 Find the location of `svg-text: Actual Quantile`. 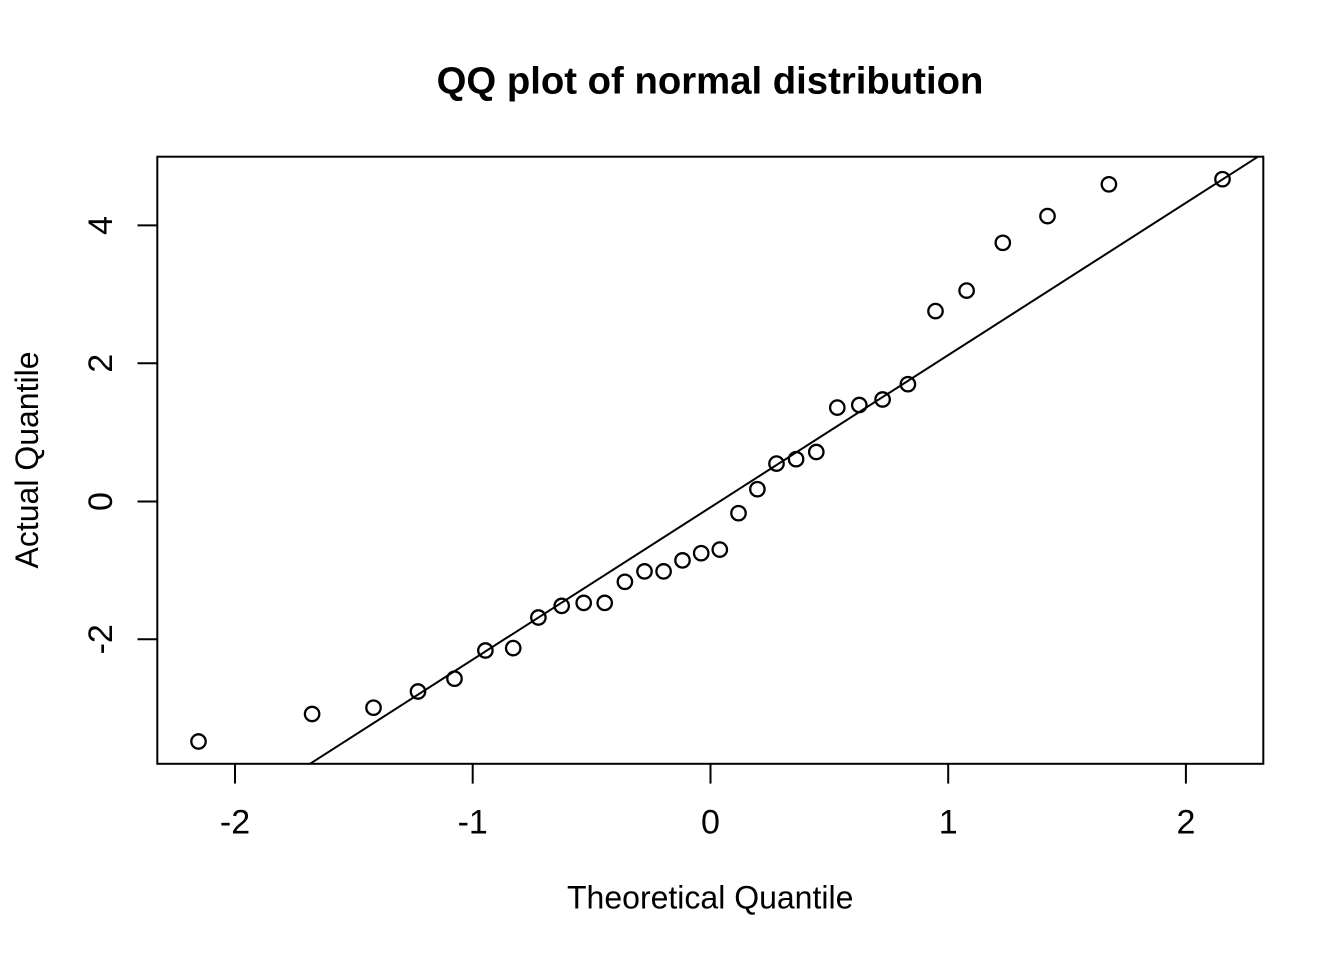

svg-text: Actual Quantile is located at coordinates (27, 459).